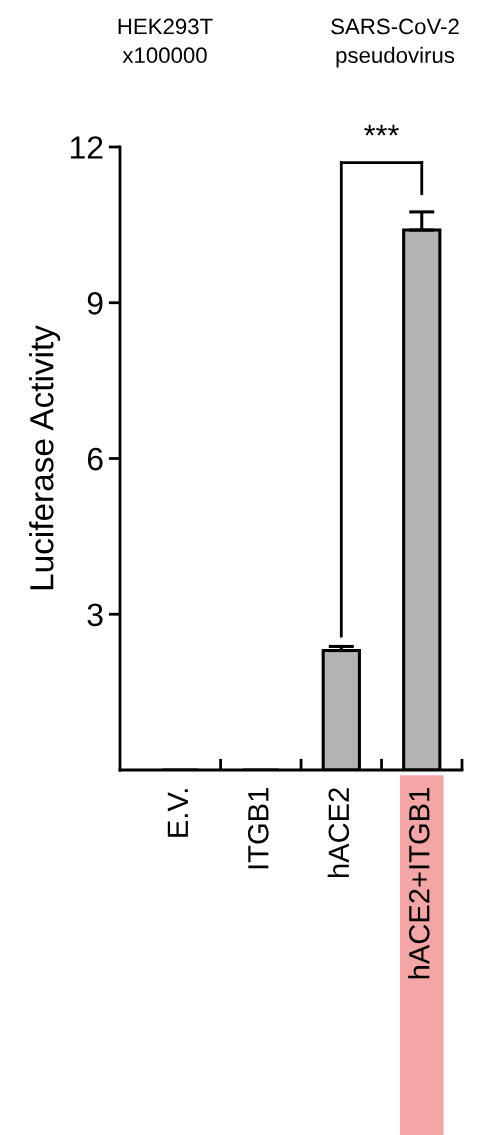 The height and width of the screenshot is (1135, 491). I want to click on text: SARS-CoV-2 pseudovirus, so click(395, 43).